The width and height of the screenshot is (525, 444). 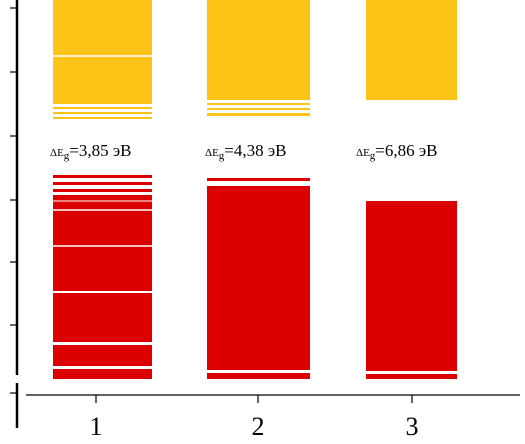 What do you see at coordinates (100, 150) in the screenshot?
I see `gap-value: =3,85 эВ` at bounding box center [100, 150].